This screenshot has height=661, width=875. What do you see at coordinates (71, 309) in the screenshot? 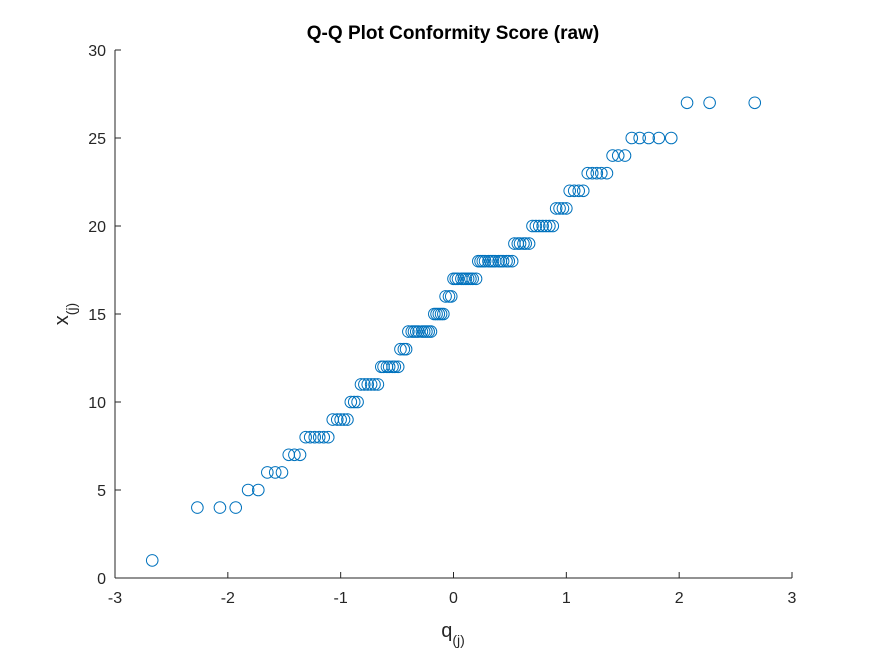
I see `y-axis-label-subscript: (j)` at bounding box center [71, 309].